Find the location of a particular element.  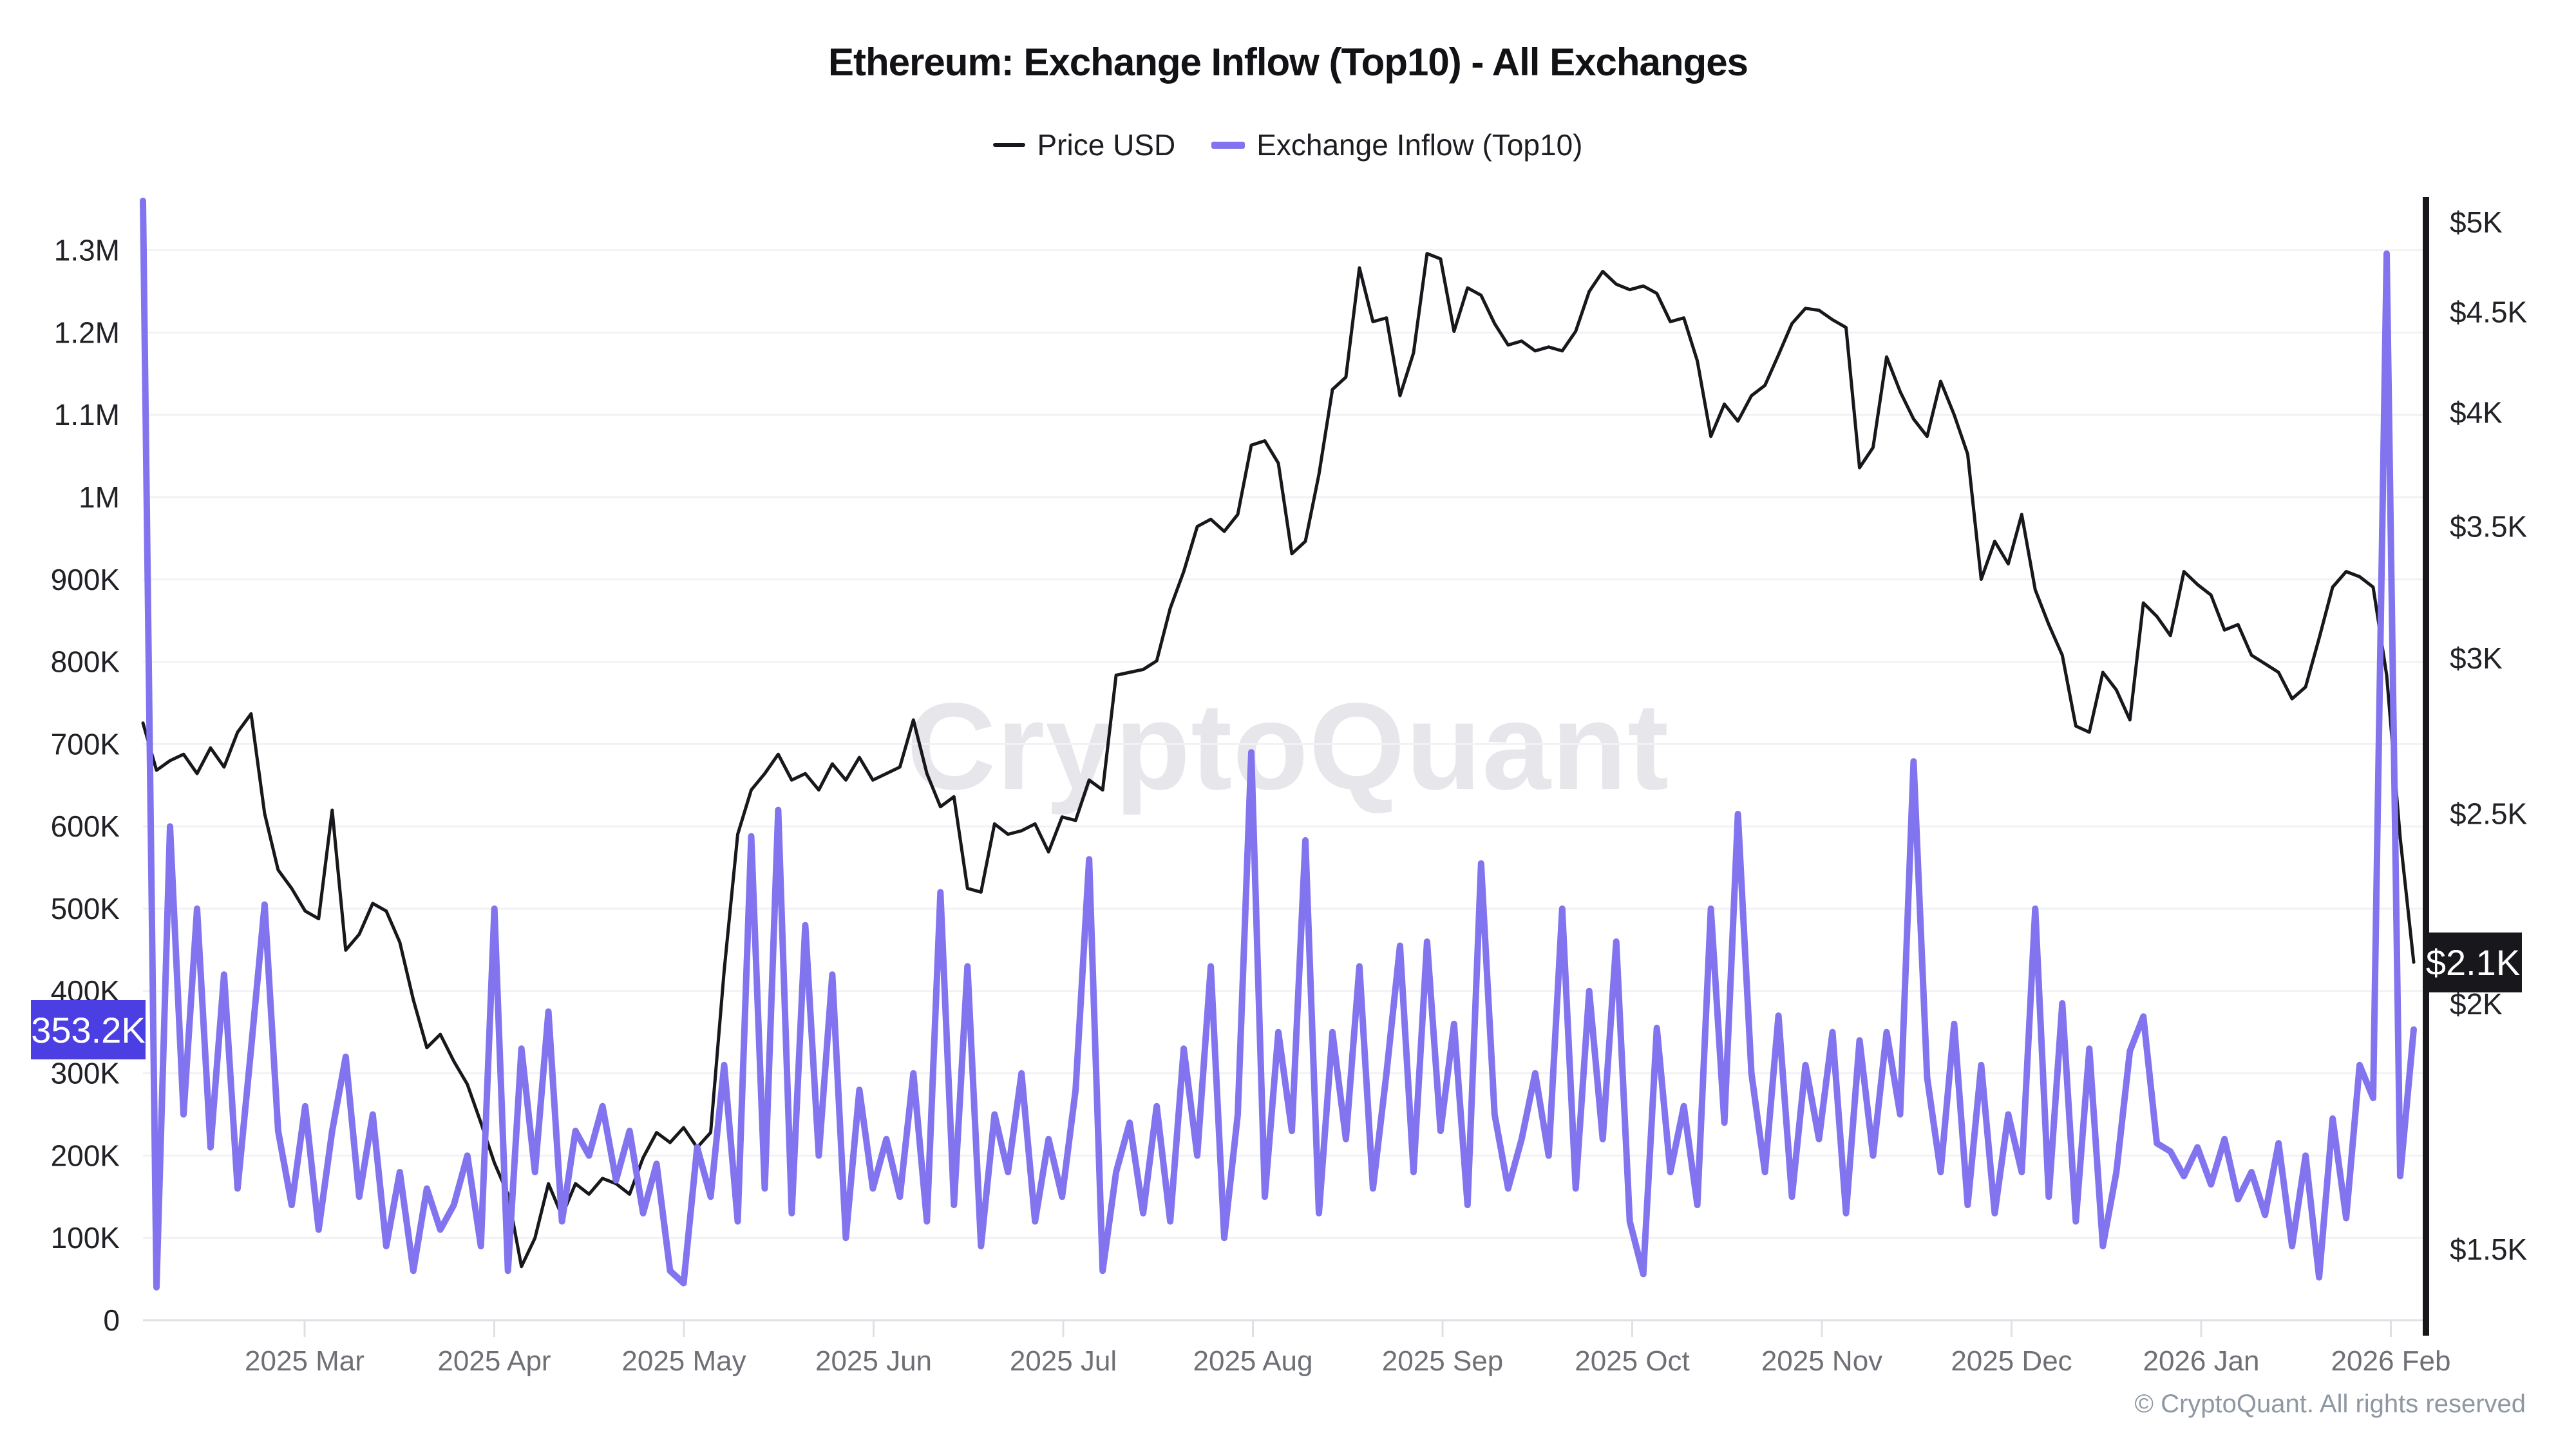

left-axis-tick-label: 500K is located at coordinates (85, 909).